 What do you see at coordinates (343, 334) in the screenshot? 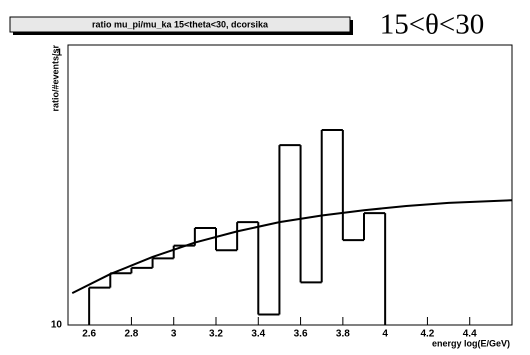
I see `x-tick-label: 3.8` at bounding box center [343, 334].